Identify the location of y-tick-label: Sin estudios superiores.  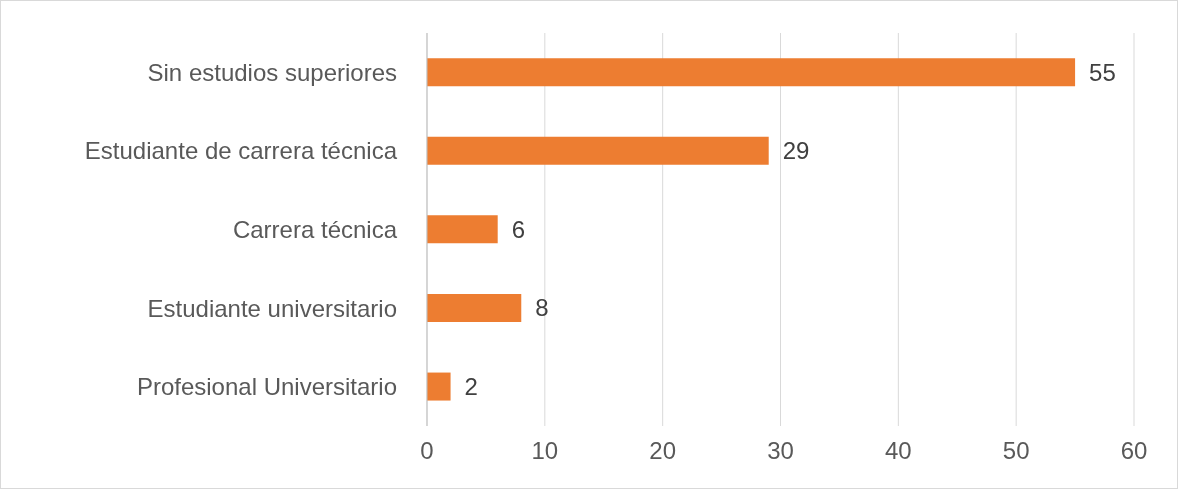
(272, 72).